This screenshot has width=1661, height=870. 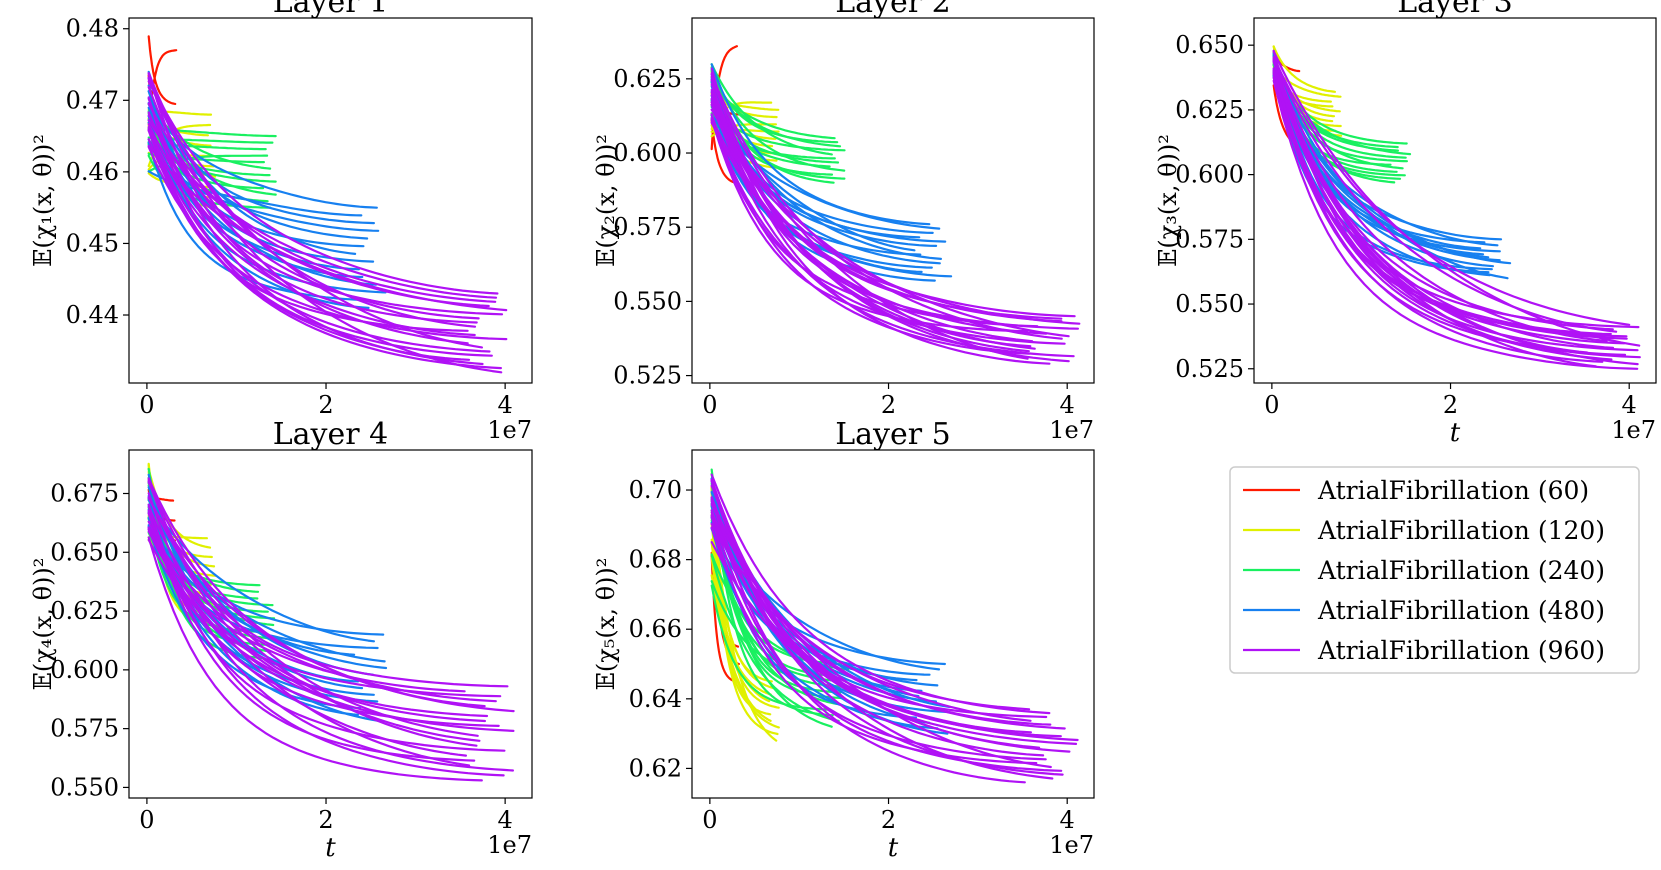 What do you see at coordinates (84, 494) in the screenshot?
I see `y-tick-label: 0.675` at bounding box center [84, 494].